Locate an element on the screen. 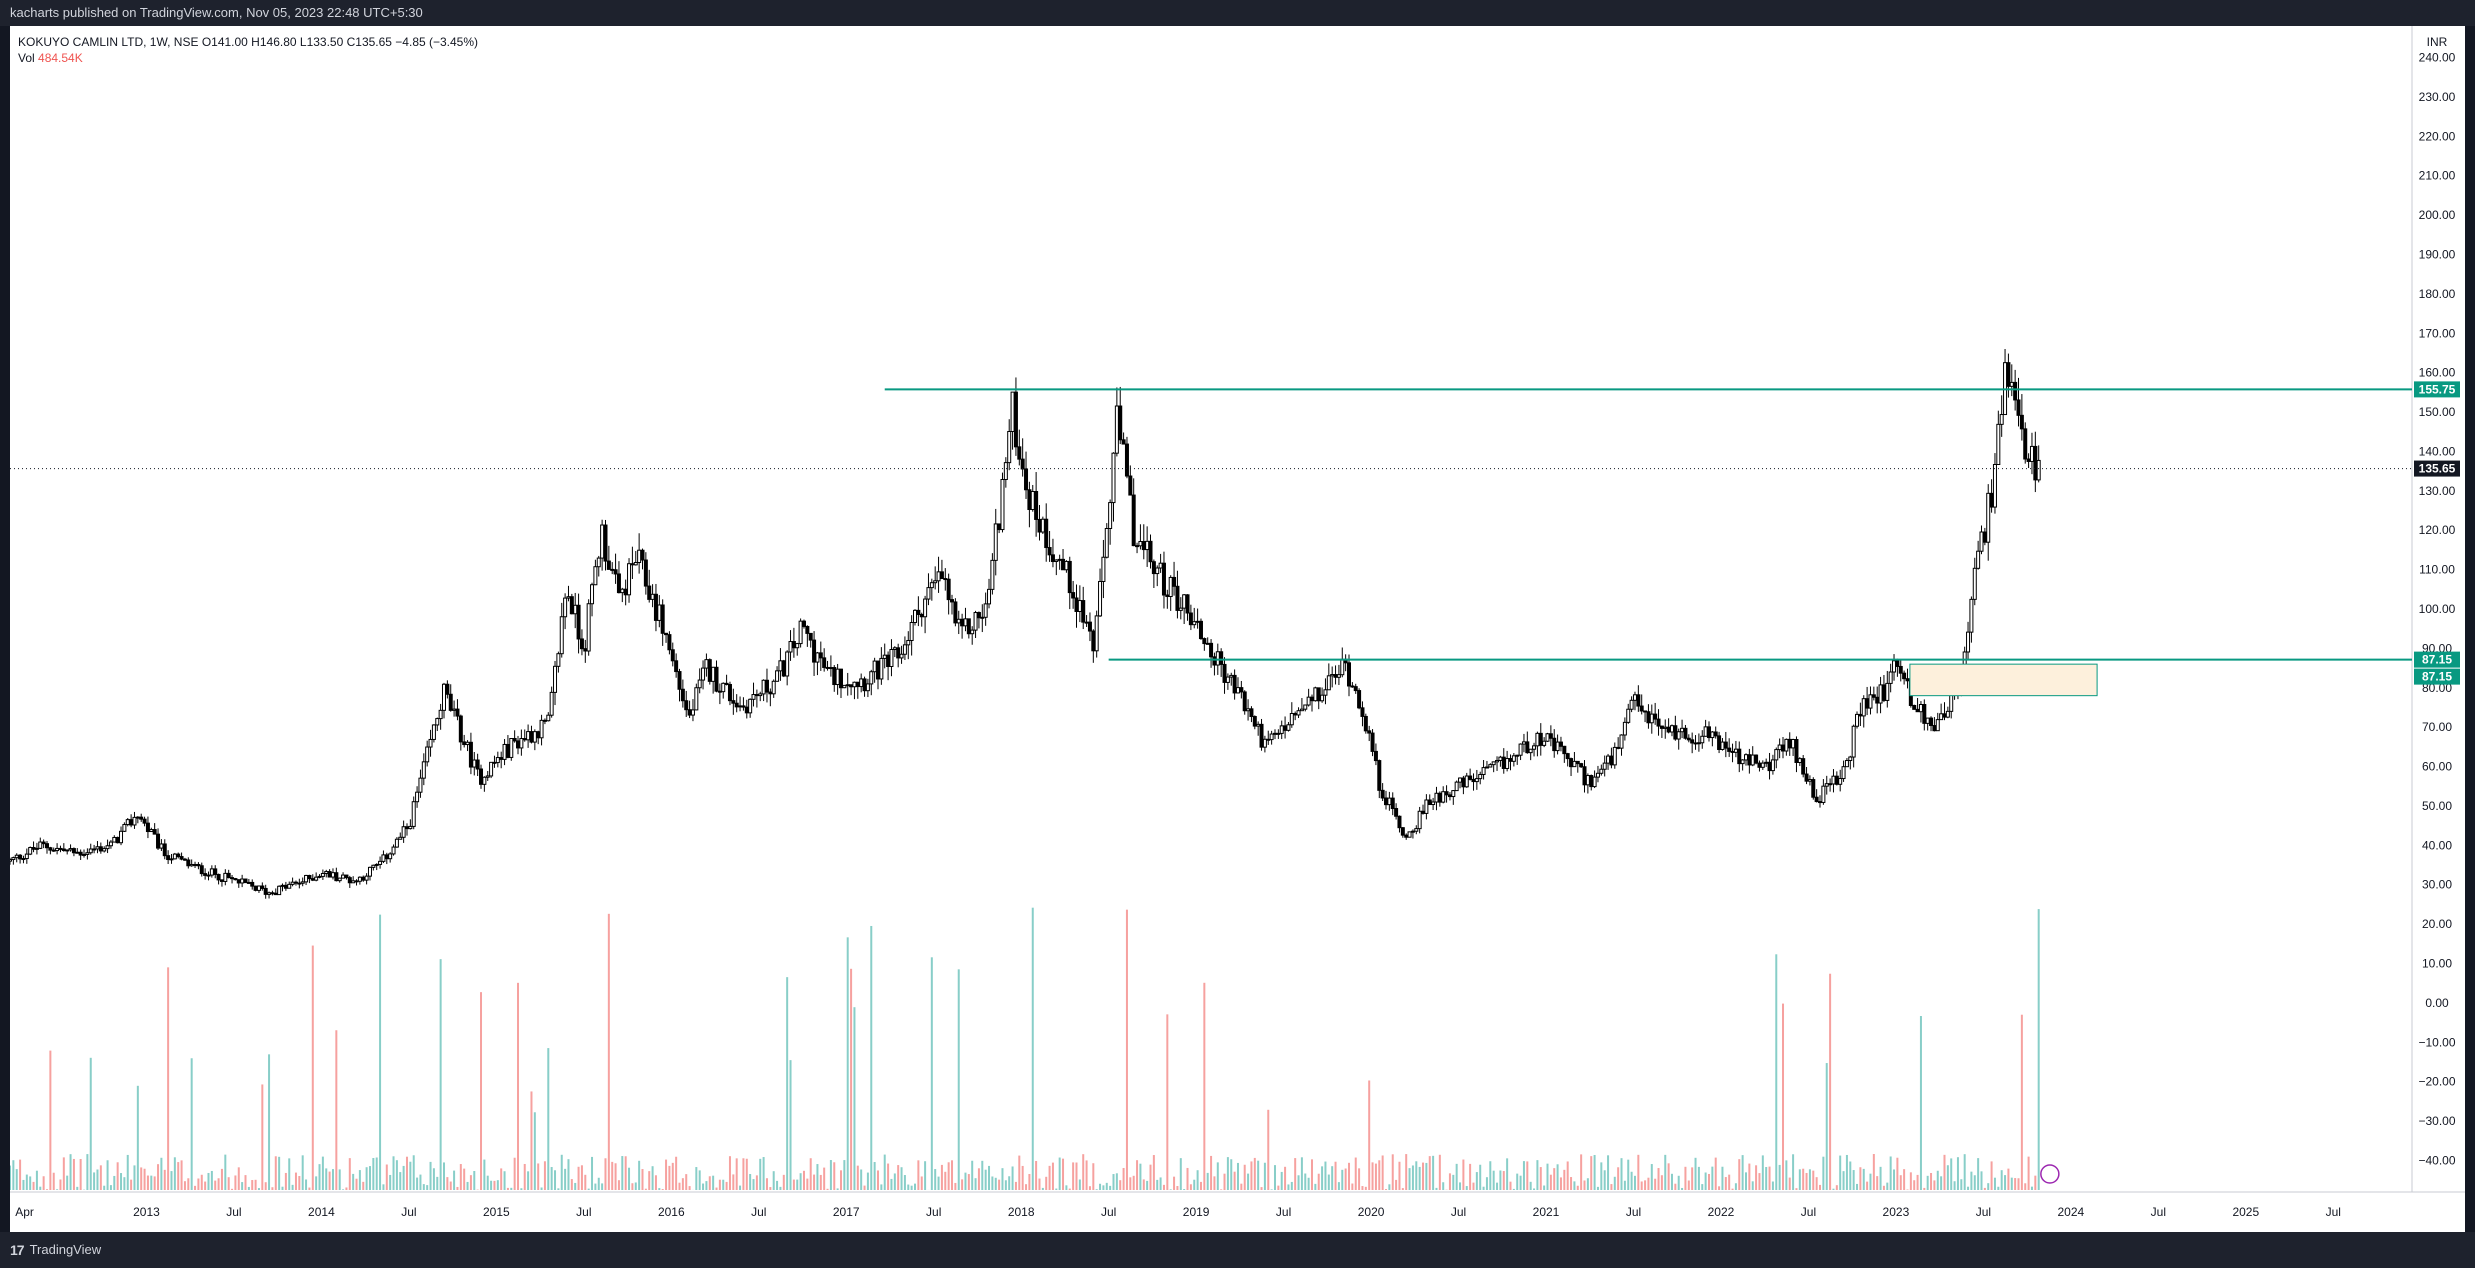  tradingview-logo: 17 TradingView is located at coordinates (55, 1250).